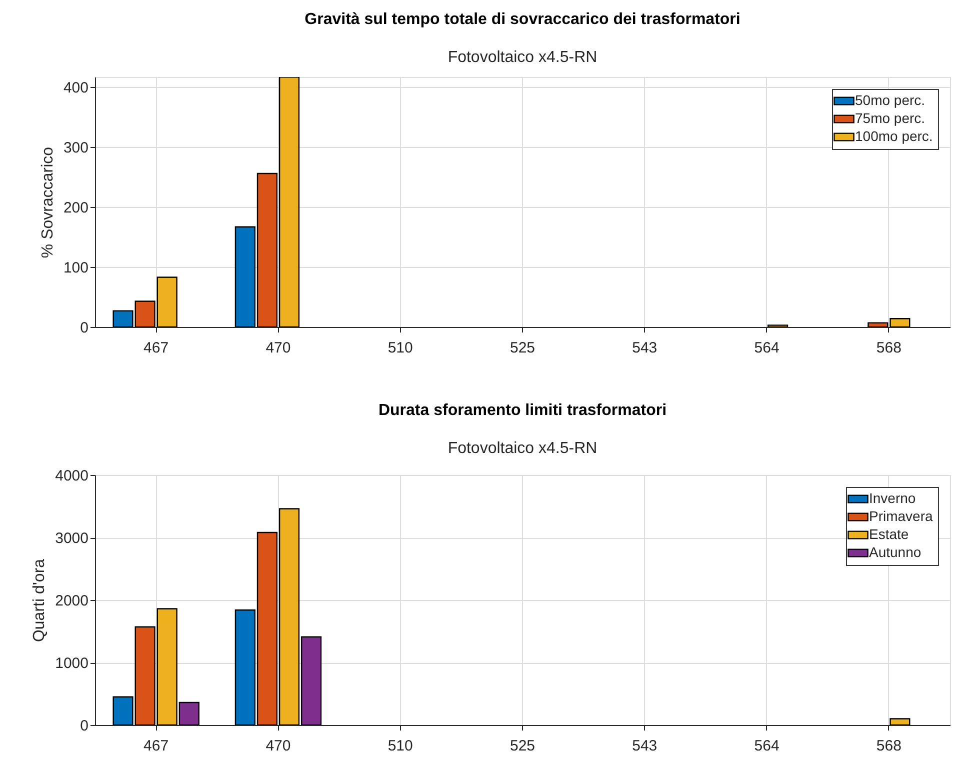 Image resolution: width=961 pixels, height=769 pixels. What do you see at coordinates (75, 88) in the screenshot?
I see `y-tick-label: 400` at bounding box center [75, 88].